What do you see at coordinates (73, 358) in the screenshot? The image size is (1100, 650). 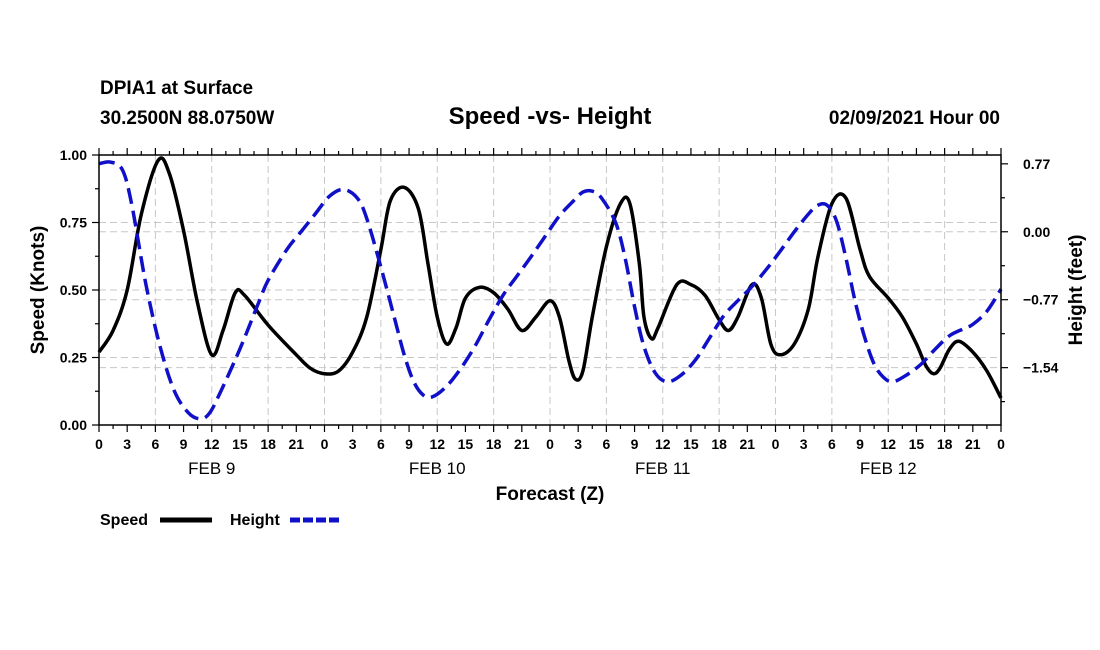 I see `y-tick-label: 0.25` at bounding box center [73, 358].